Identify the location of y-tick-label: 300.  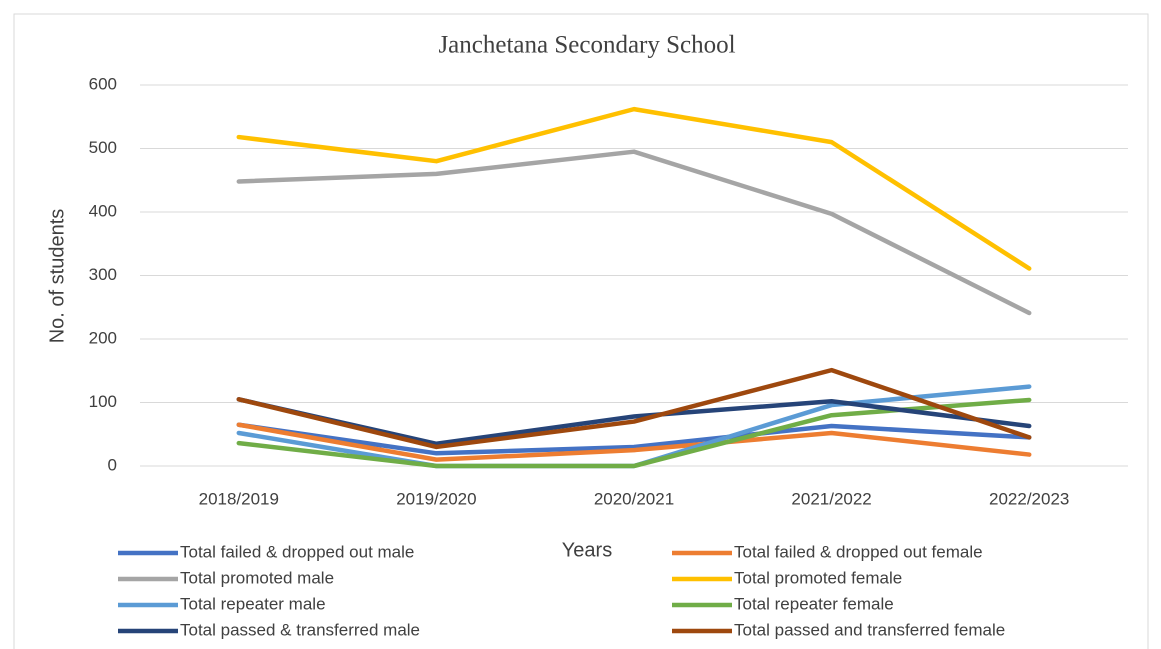
(103, 274).